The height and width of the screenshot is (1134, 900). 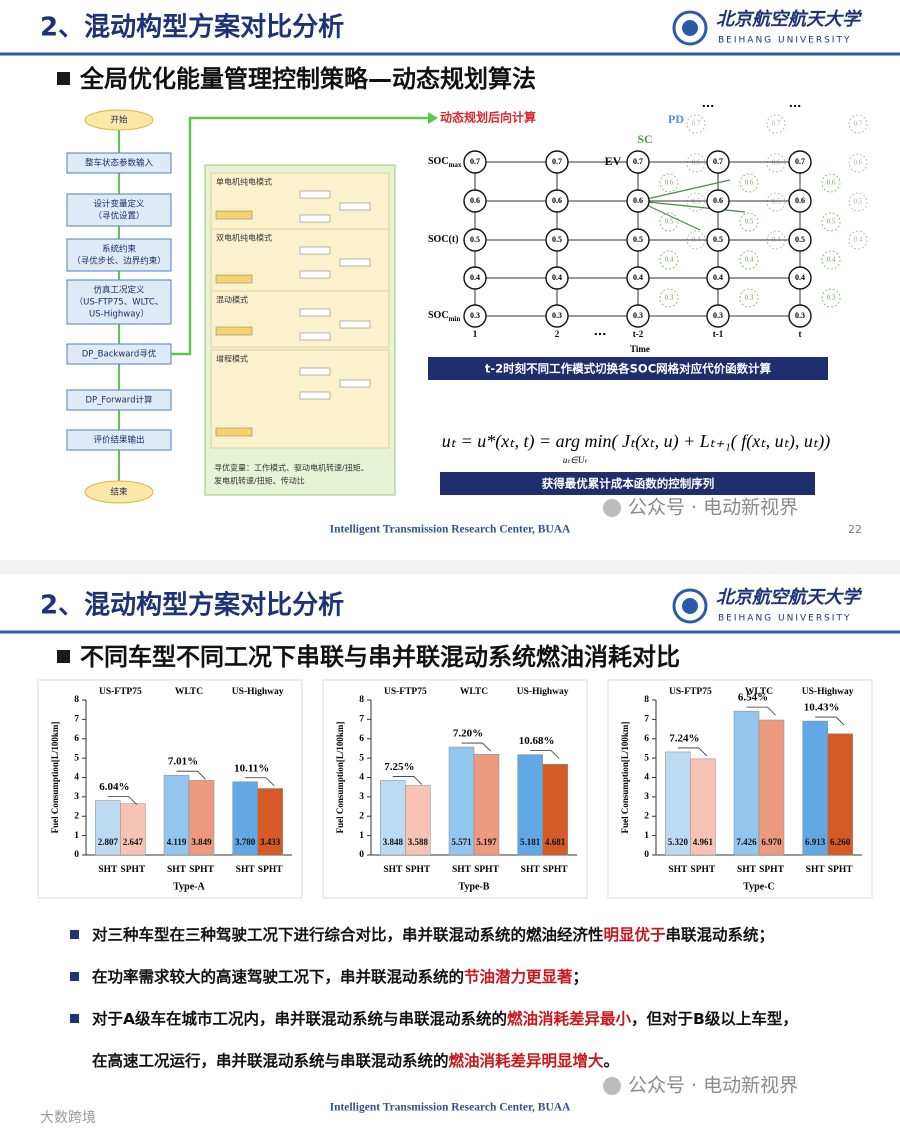 What do you see at coordinates (474, 886) in the screenshot?
I see `chart-title: Type-B` at bounding box center [474, 886].